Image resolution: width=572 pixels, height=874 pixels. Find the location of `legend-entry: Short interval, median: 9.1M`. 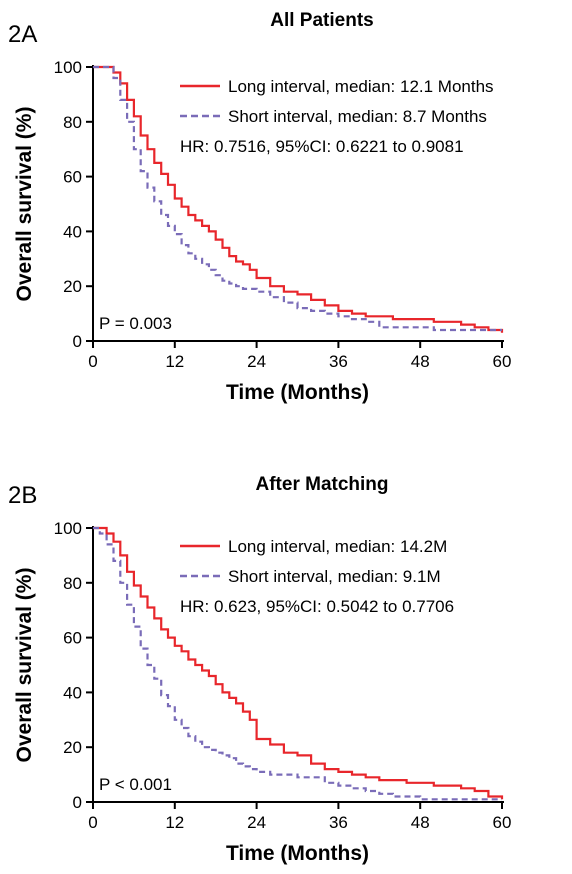

legend-entry: Short interval, median: 9.1M is located at coordinates (334, 576).